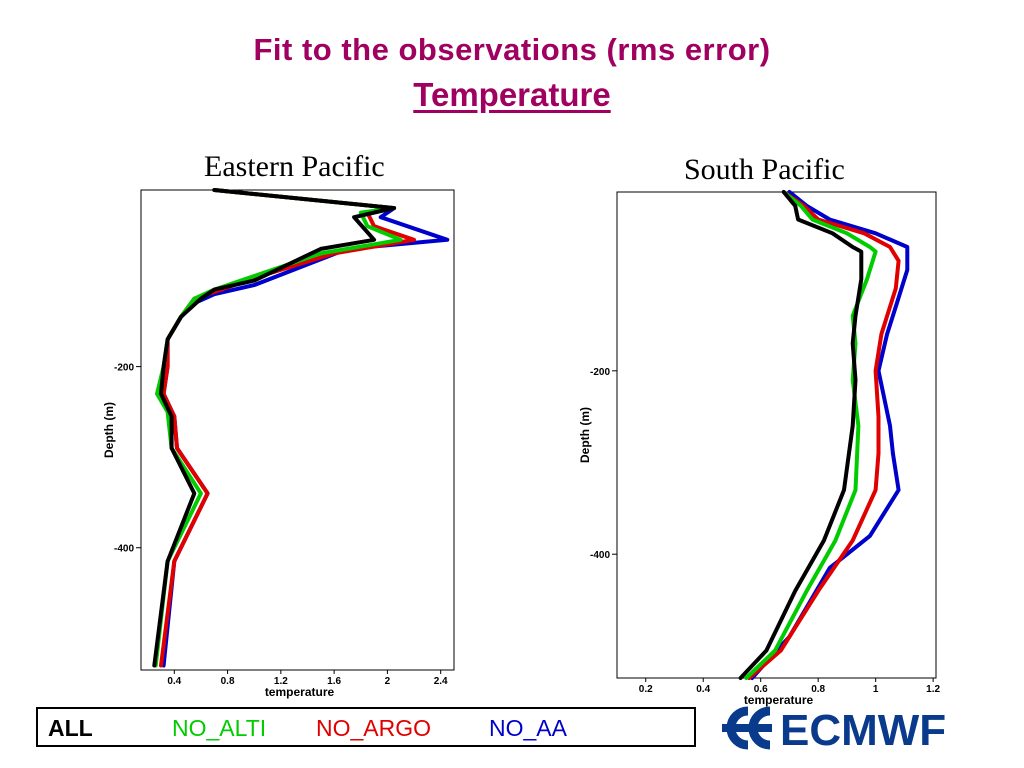 Image resolution: width=1024 pixels, height=768 pixels. What do you see at coordinates (646, 689) in the screenshot?
I see `x-tick-label: 0.2` at bounding box center [646, 689].